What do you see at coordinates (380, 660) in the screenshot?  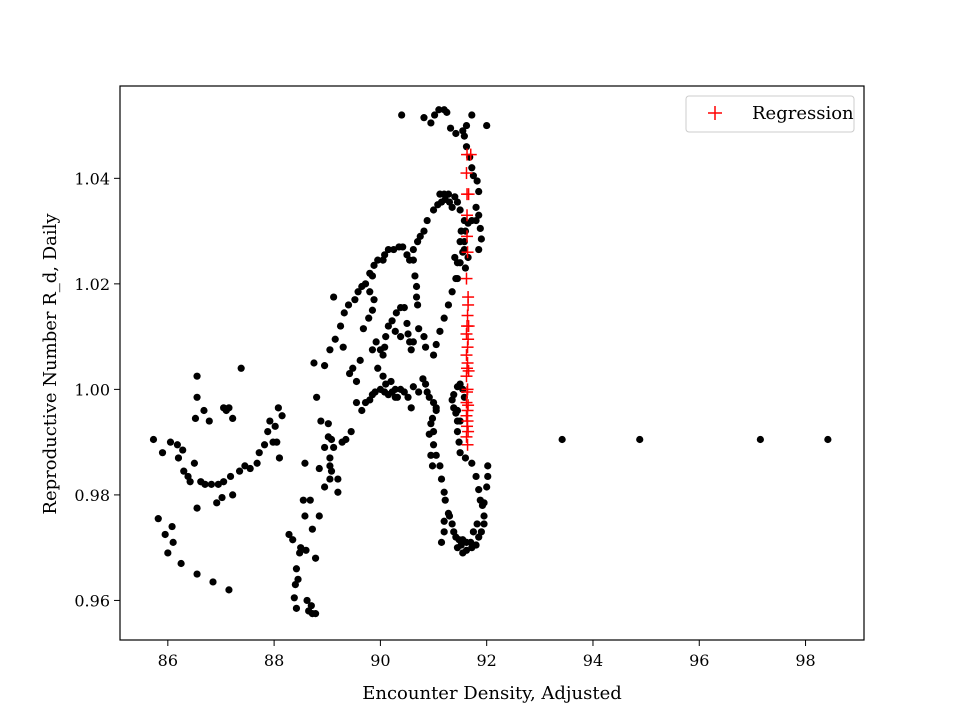 I see `x-tick-label: 90` at bounding box center [380, 660].